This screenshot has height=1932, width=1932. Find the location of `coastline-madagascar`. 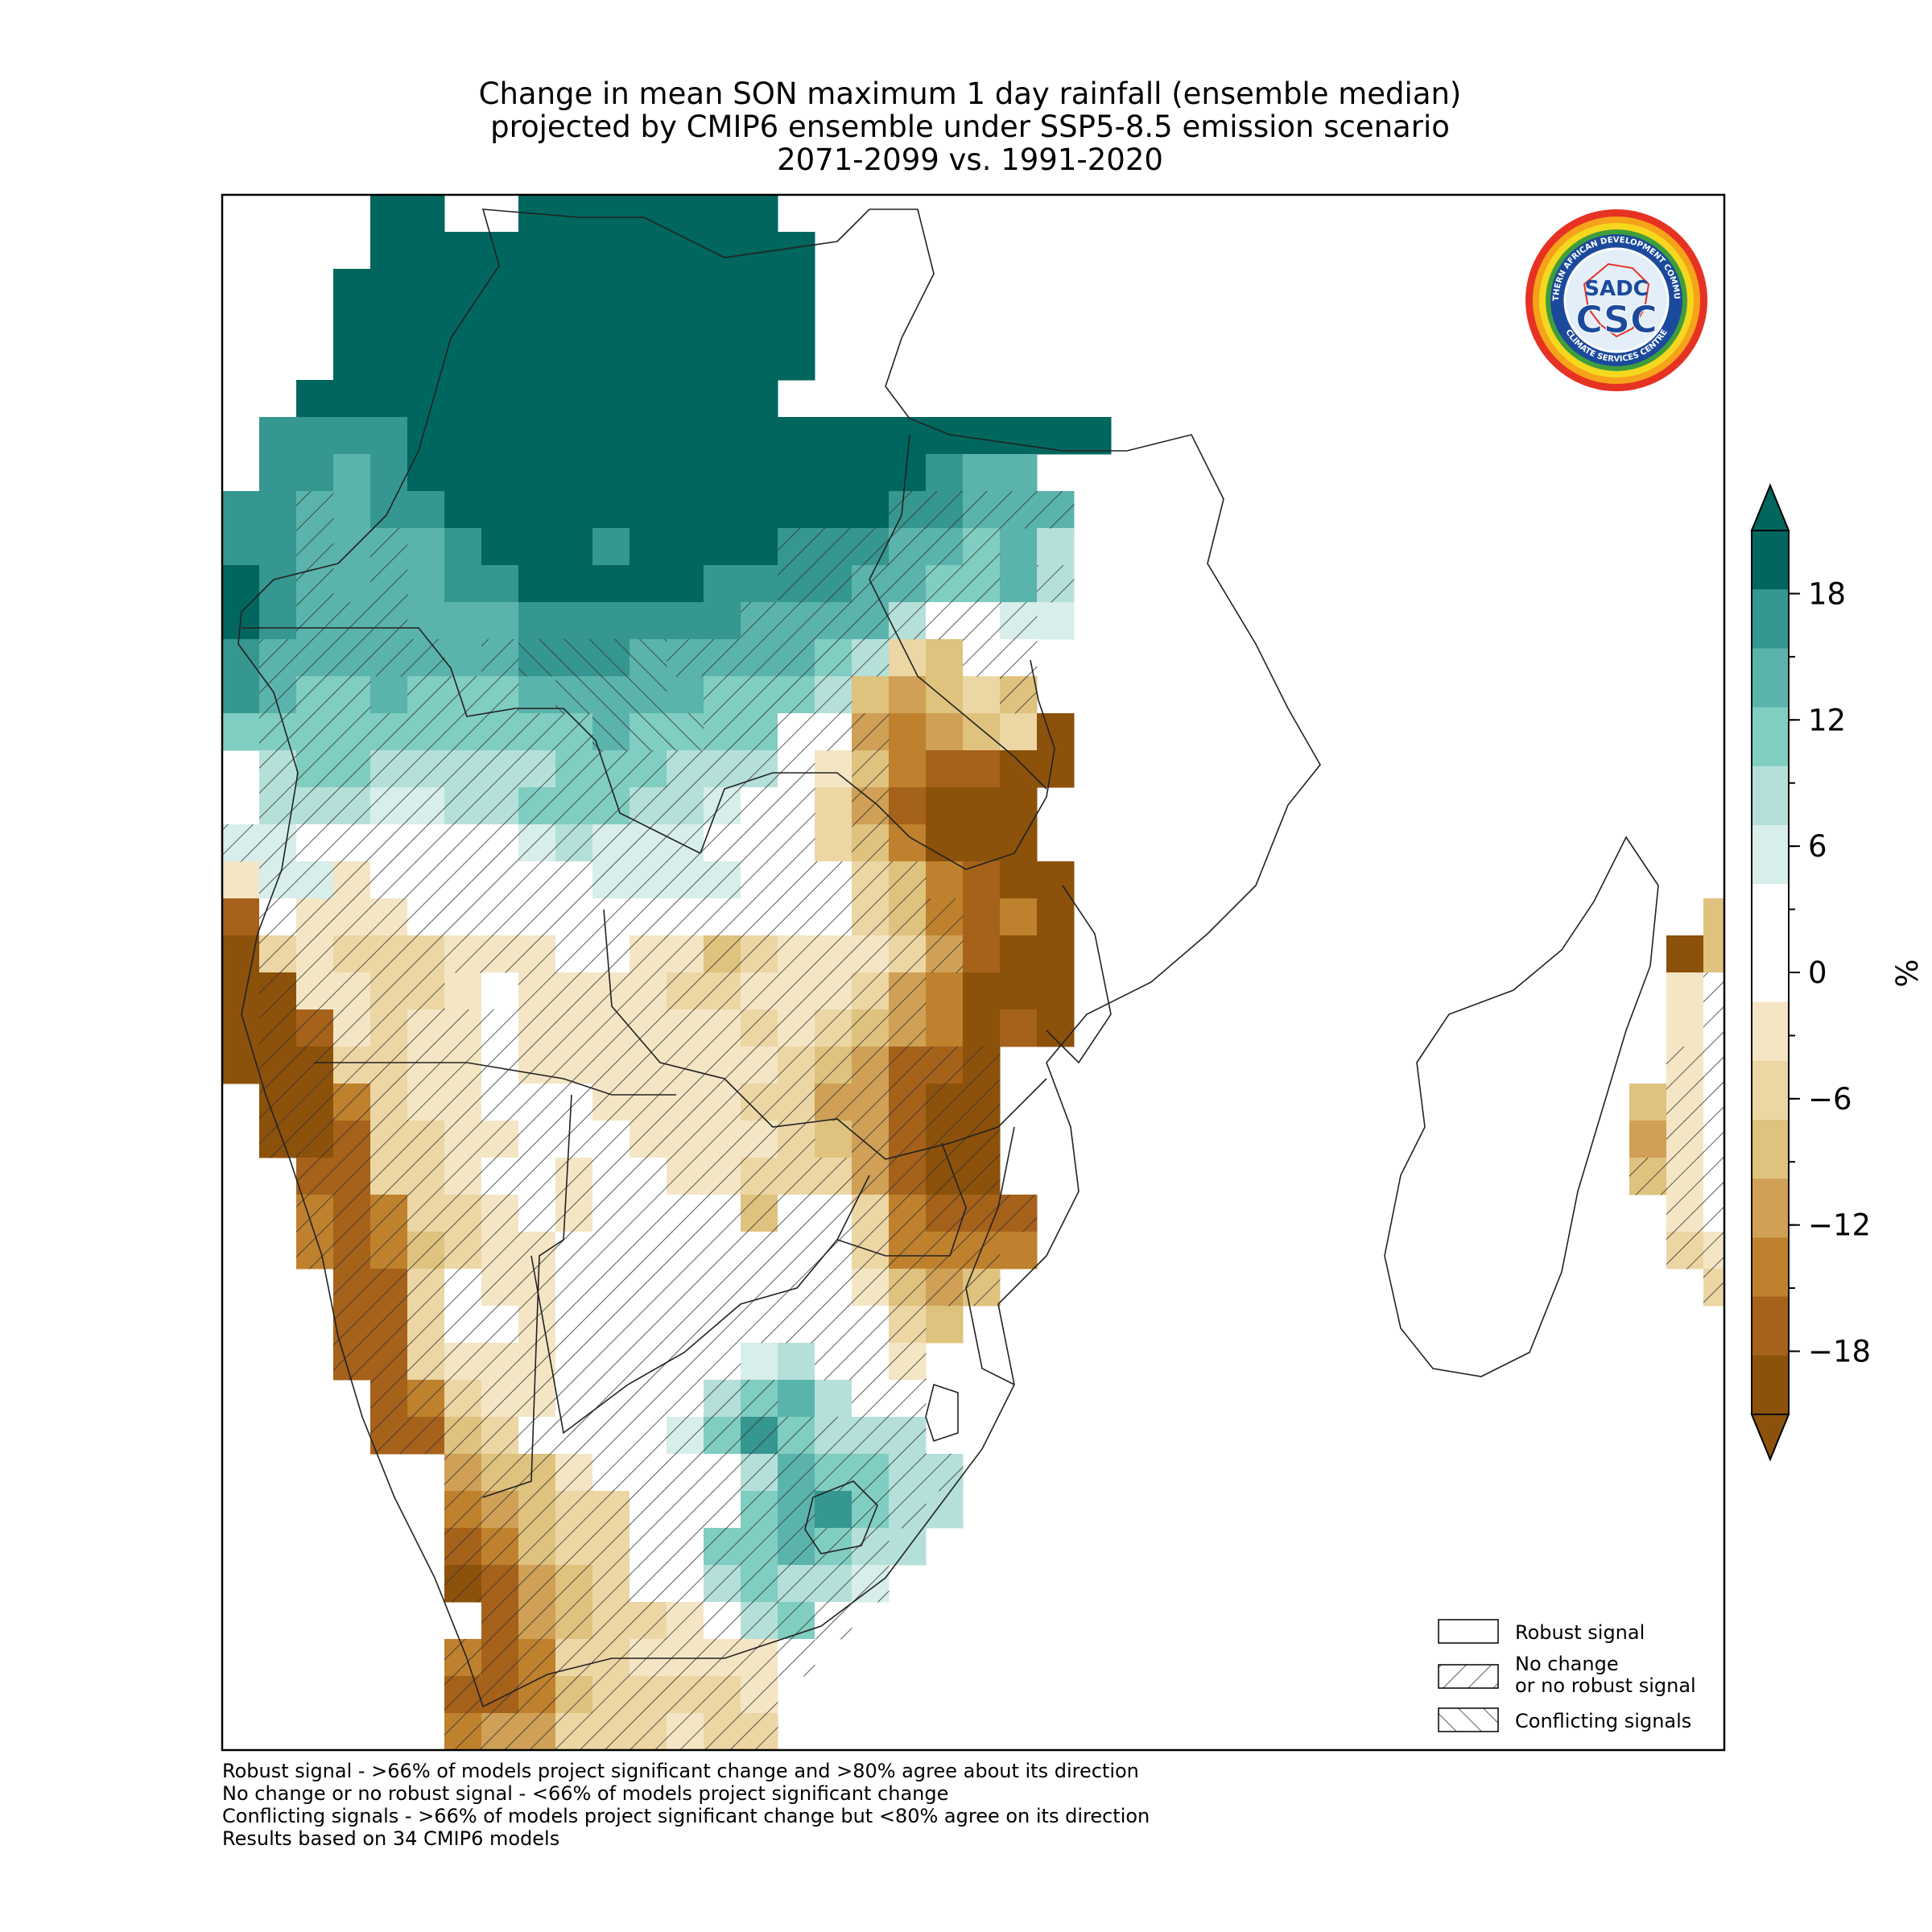

coastline-madagascar is located at coordinates (1521, 1106).